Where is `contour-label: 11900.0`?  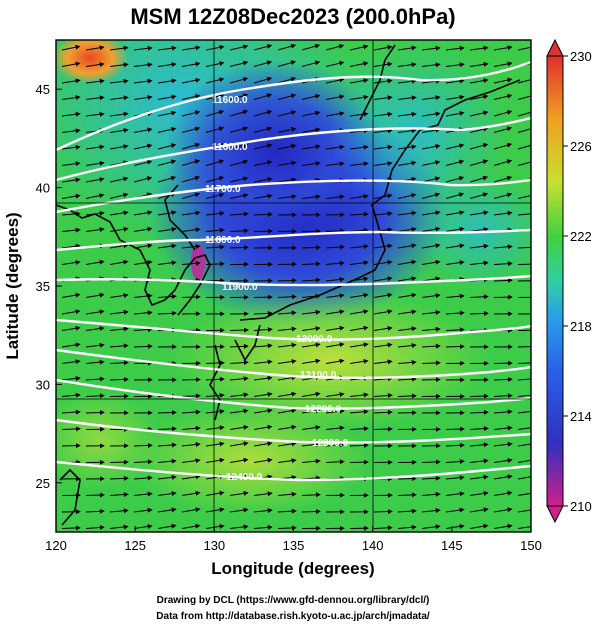
contour-label: 11900.0 is located at coordinates (240, 287).